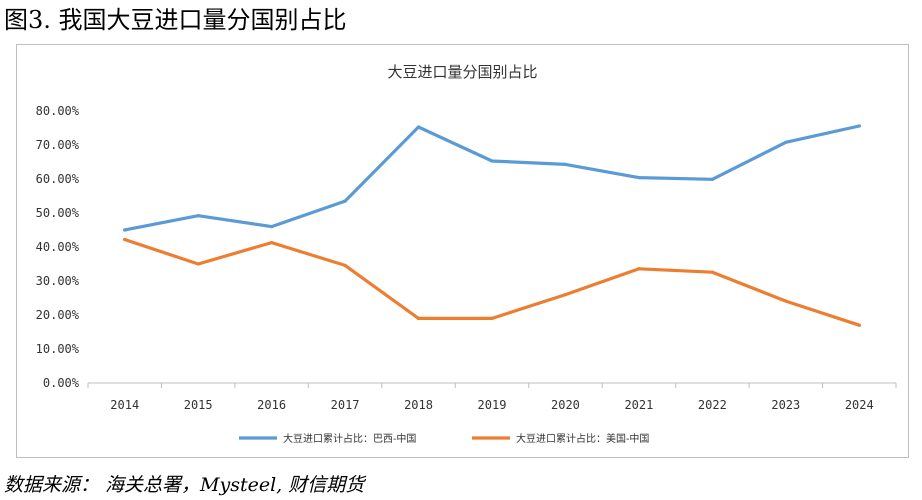  Describe the element at coordinates (712, 405) in the screenshot. I see `x-tick-label: 2022` at that location.